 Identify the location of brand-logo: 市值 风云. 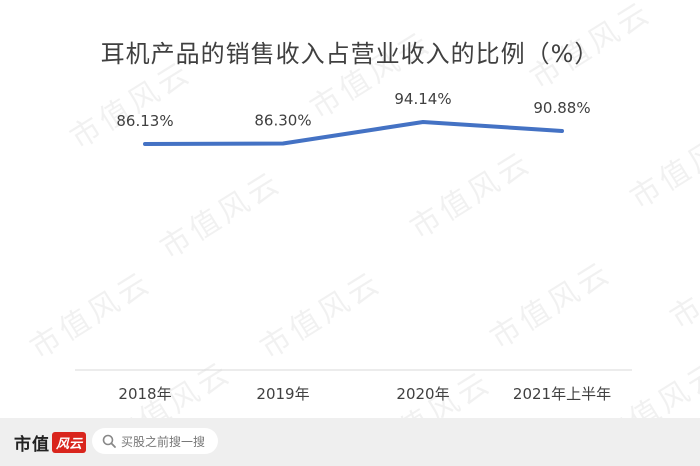
(50, 442).